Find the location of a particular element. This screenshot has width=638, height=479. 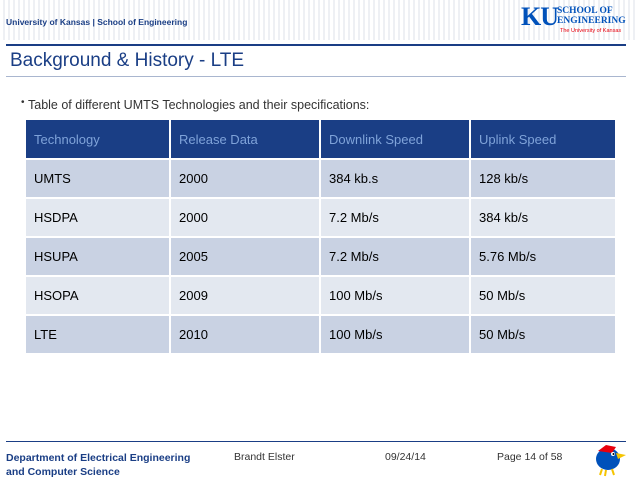

ku-logo-school: SCHOOL OF ENGINEERING is located at coordinates (591, 16).